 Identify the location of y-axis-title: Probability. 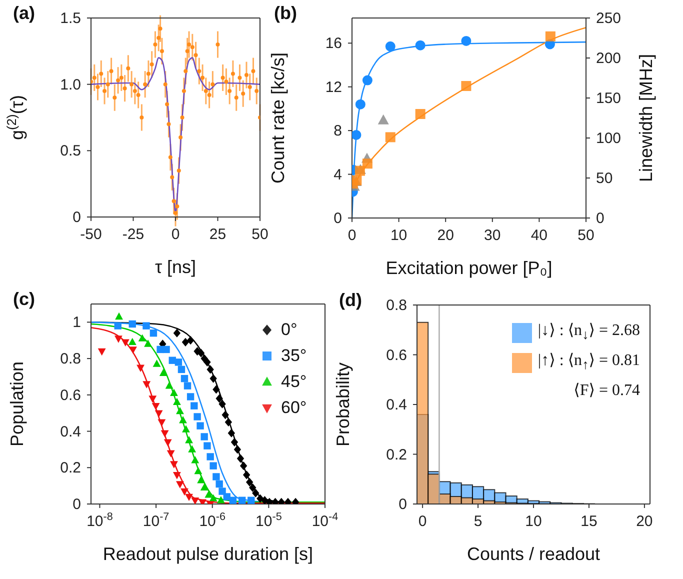
(343, 404).